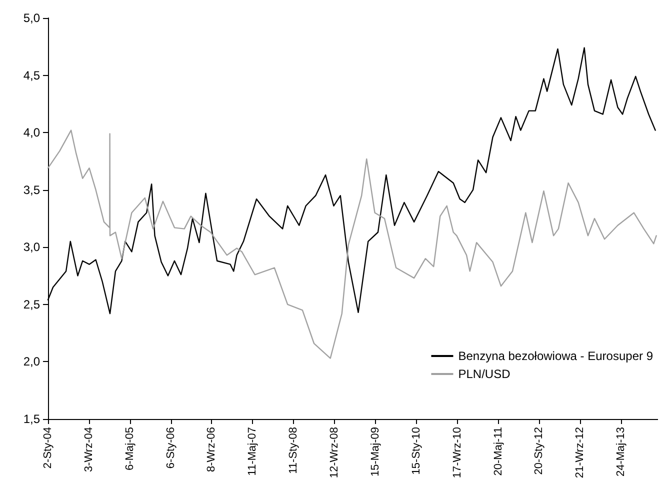  What do you see at coordinates (621, 452) in the screenshot?
I see `x-tick-label: 24-Maj-13` at bounding box center [621, 452].